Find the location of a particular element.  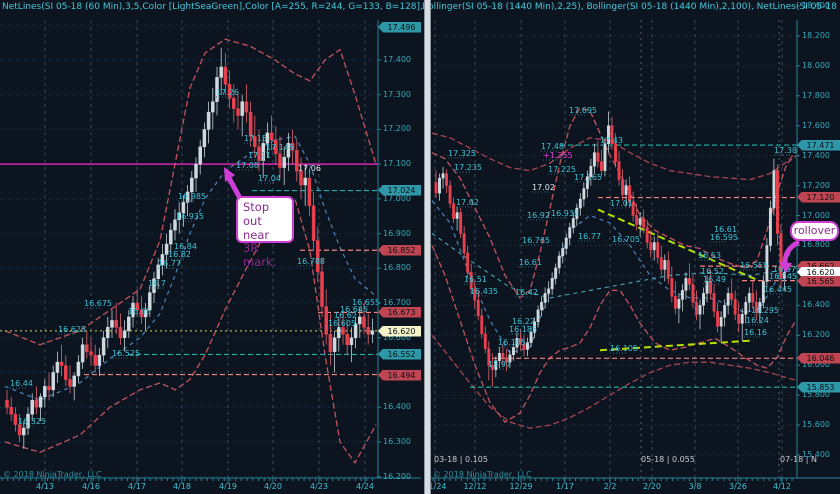

price-label: 17.15 is located at coordinates (255, 138).